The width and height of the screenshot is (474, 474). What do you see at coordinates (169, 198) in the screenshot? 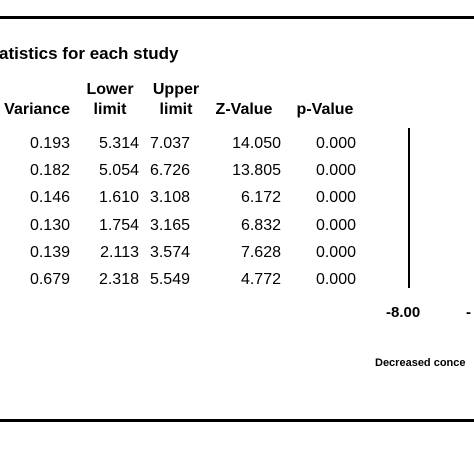
I see `cell-upper-row-3: 3.108` at bounding box center [169, 198].